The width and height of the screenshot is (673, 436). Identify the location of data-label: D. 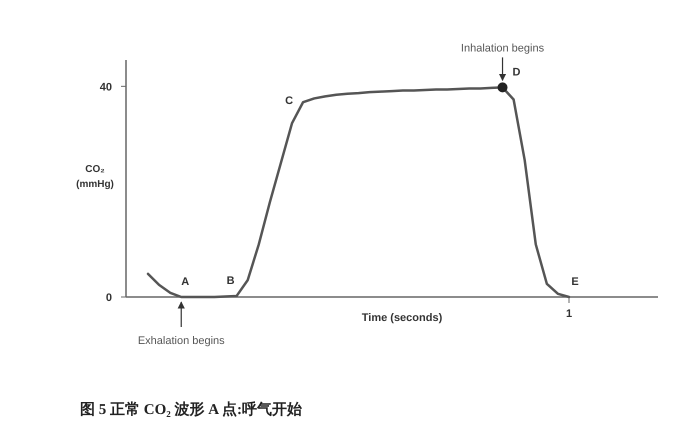
(516, 72).